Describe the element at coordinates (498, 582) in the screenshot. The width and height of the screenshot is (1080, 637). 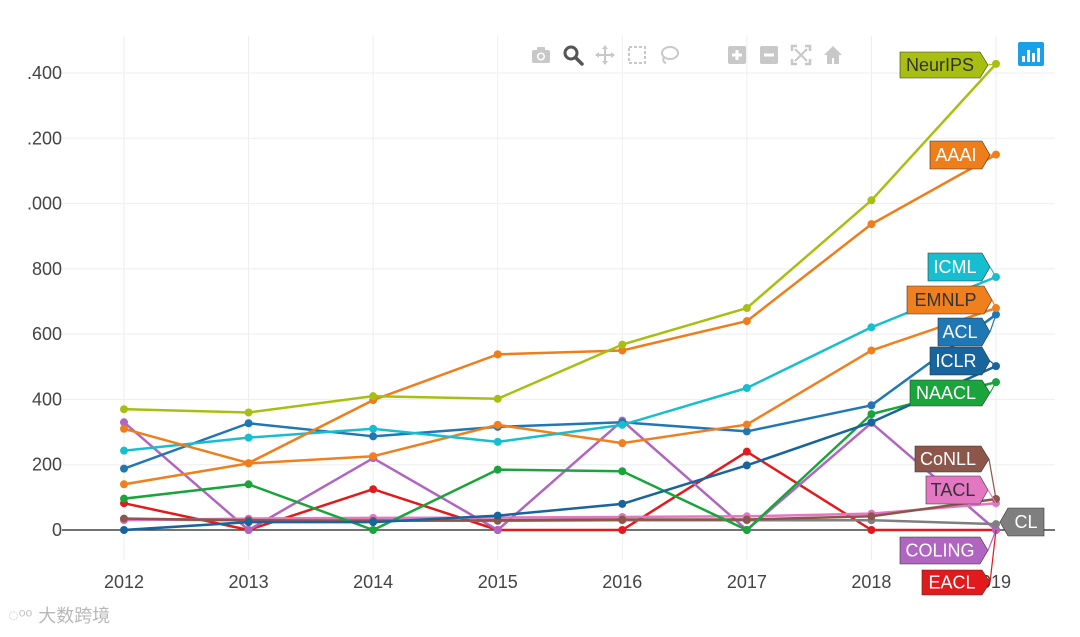
I see `x-tick-label: 2015` at that location.